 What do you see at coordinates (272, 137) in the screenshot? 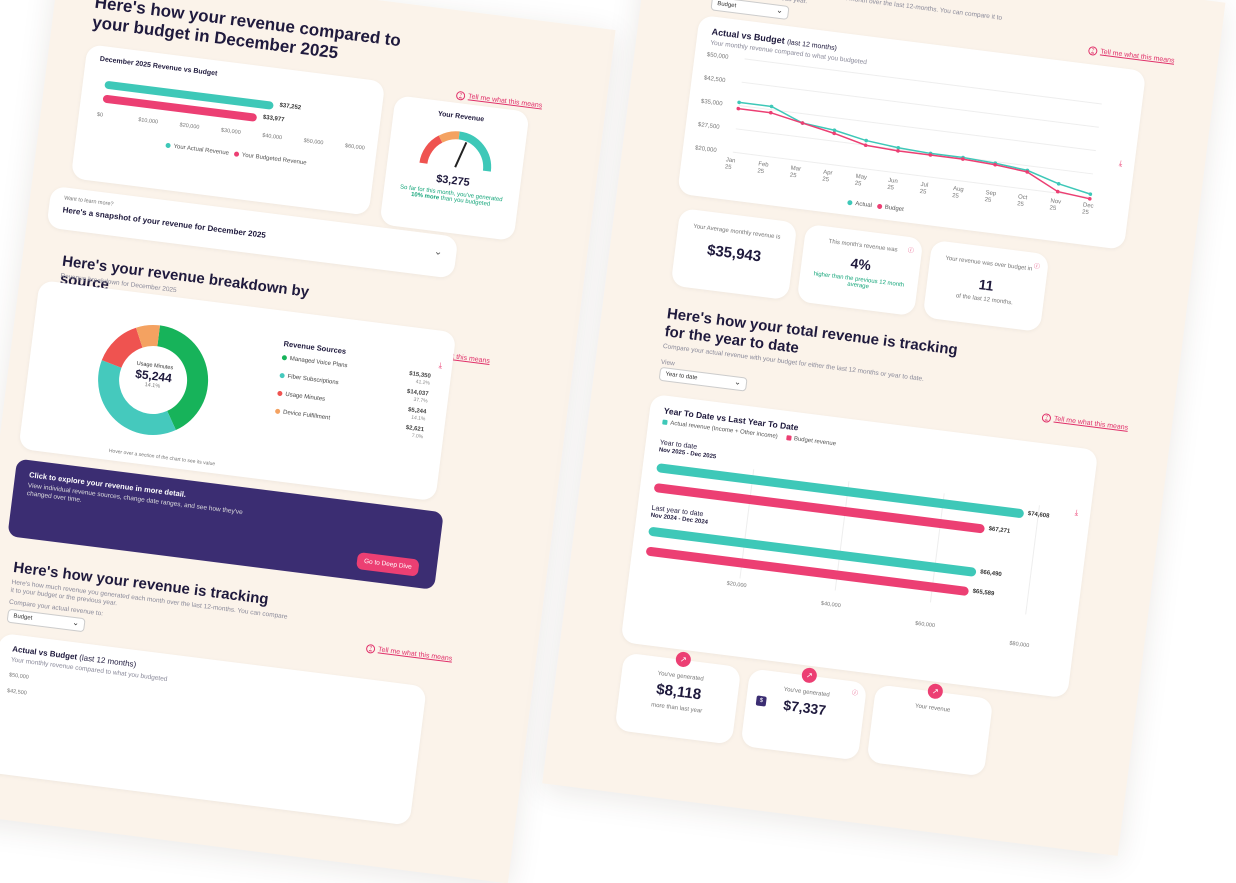
I see `dec-axis-tick: $40,000` at bounding box center [272, 137].